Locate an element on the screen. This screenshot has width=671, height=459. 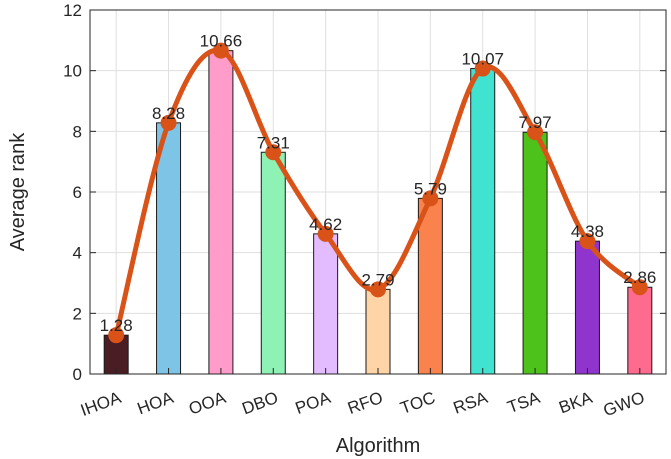
bar-toc is located at coordinates (430, 286).